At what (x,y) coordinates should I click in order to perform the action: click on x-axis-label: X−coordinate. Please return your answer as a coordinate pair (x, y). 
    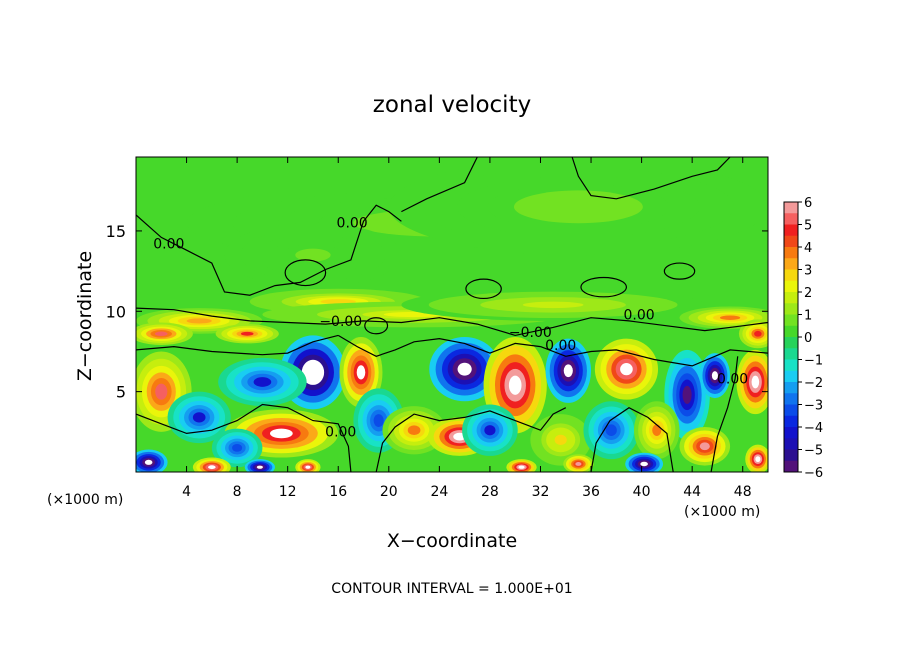
    Looking at the image, I should click on (452, 541).